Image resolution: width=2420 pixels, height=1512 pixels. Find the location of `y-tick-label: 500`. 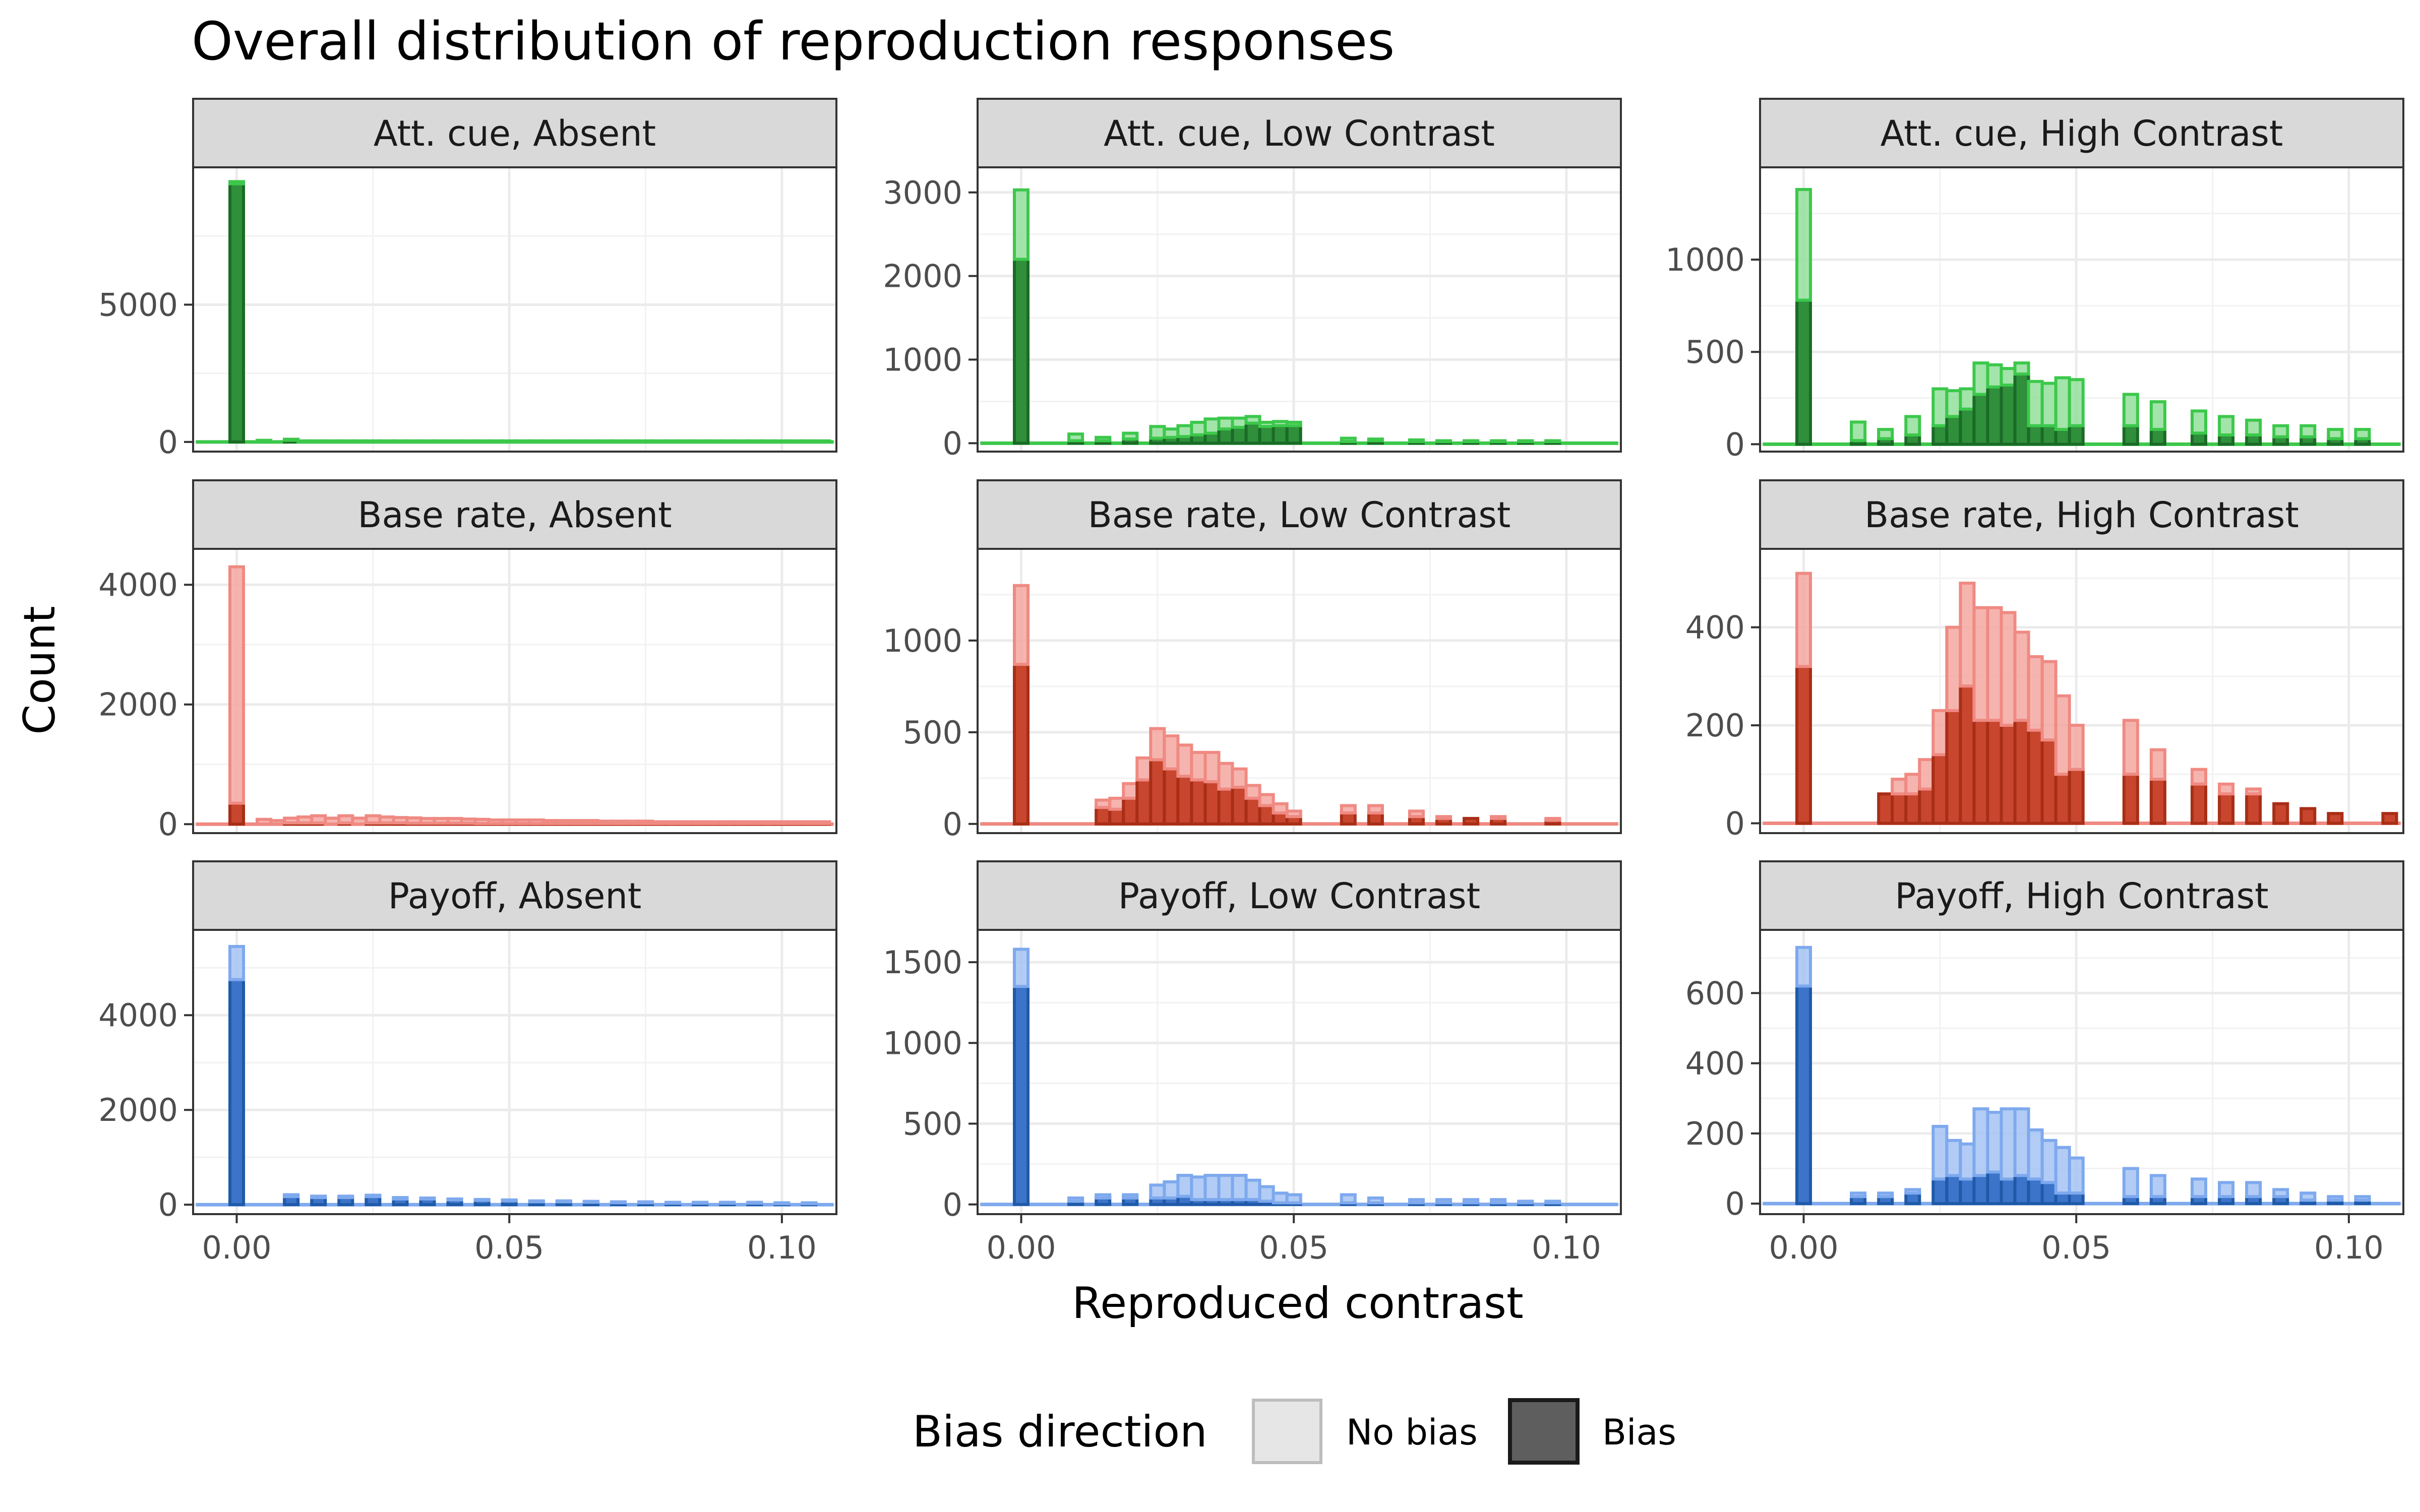

y-tick-label: 500 is located at coordinates (1715, 352).